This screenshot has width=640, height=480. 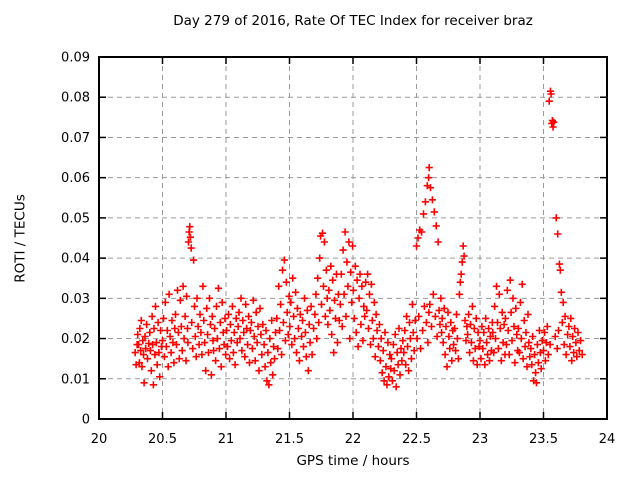 I want to click on x-tick-label: 21, so click(x=226, y=439).